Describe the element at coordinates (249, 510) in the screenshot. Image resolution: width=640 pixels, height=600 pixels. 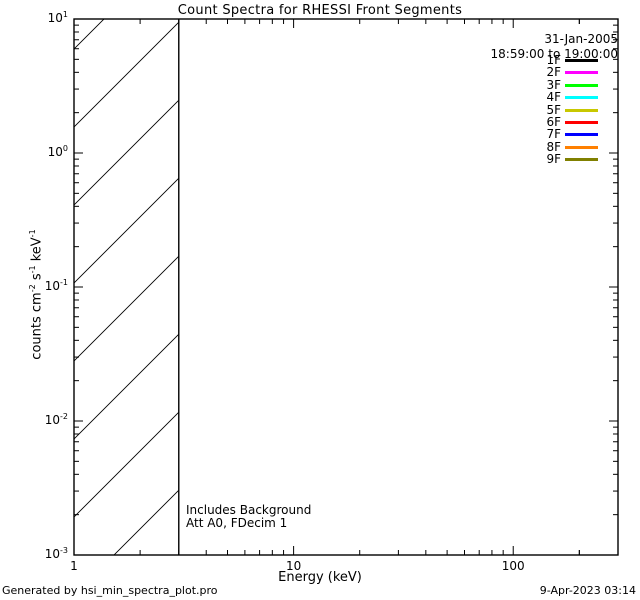
I see `annotation-includes-background: Includes Background` at that location.